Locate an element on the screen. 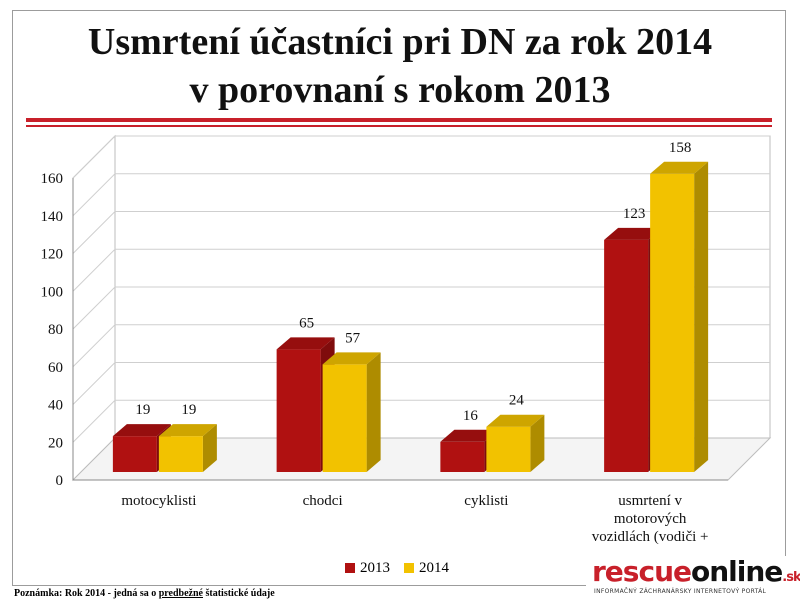 This screenshot has width=800, height=600. brand-part-1: rescue is located at coordinates (642, 571).